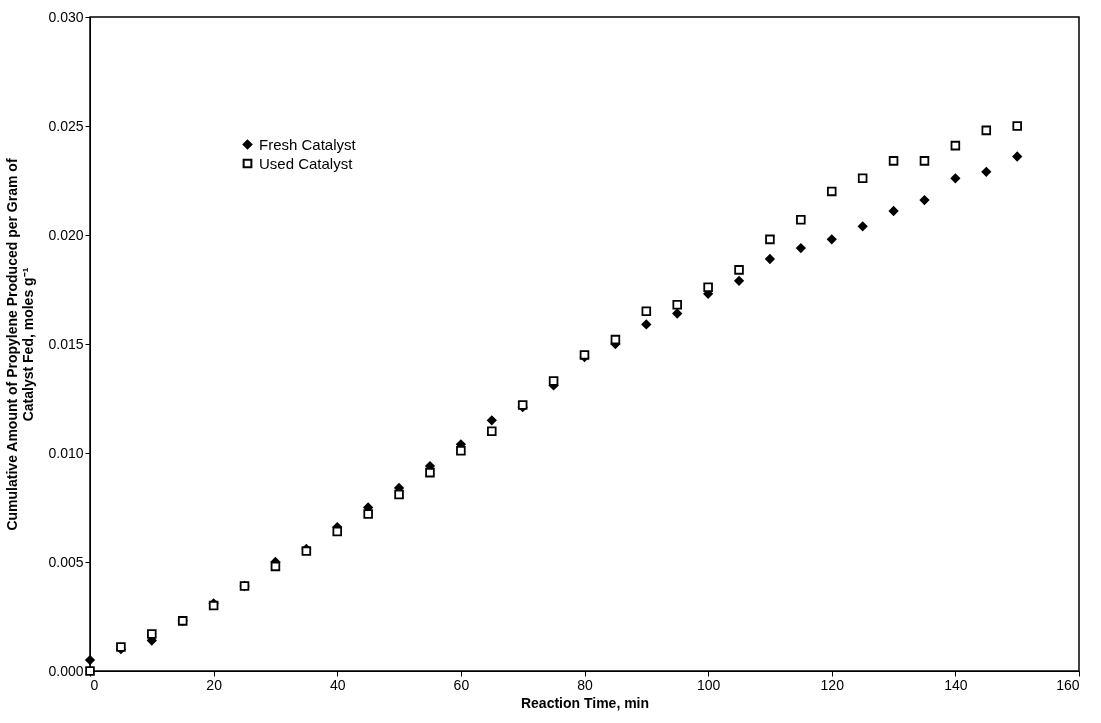  Describe the element at coordinates (66, 16) in the screenshot. I see `y-tick-label: 0.030` at that location.